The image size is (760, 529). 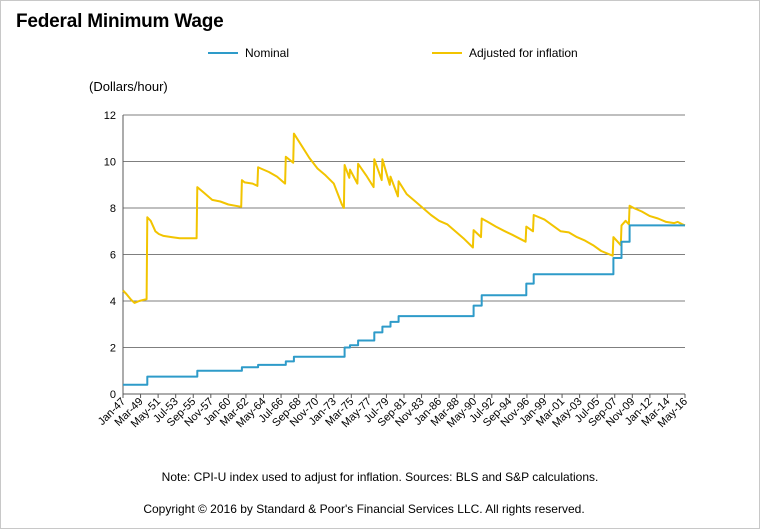 What do you see at coordinates (113, 256) in the screenshot?
I see `y-tick-label: 6` at bounding box center [113, 256].